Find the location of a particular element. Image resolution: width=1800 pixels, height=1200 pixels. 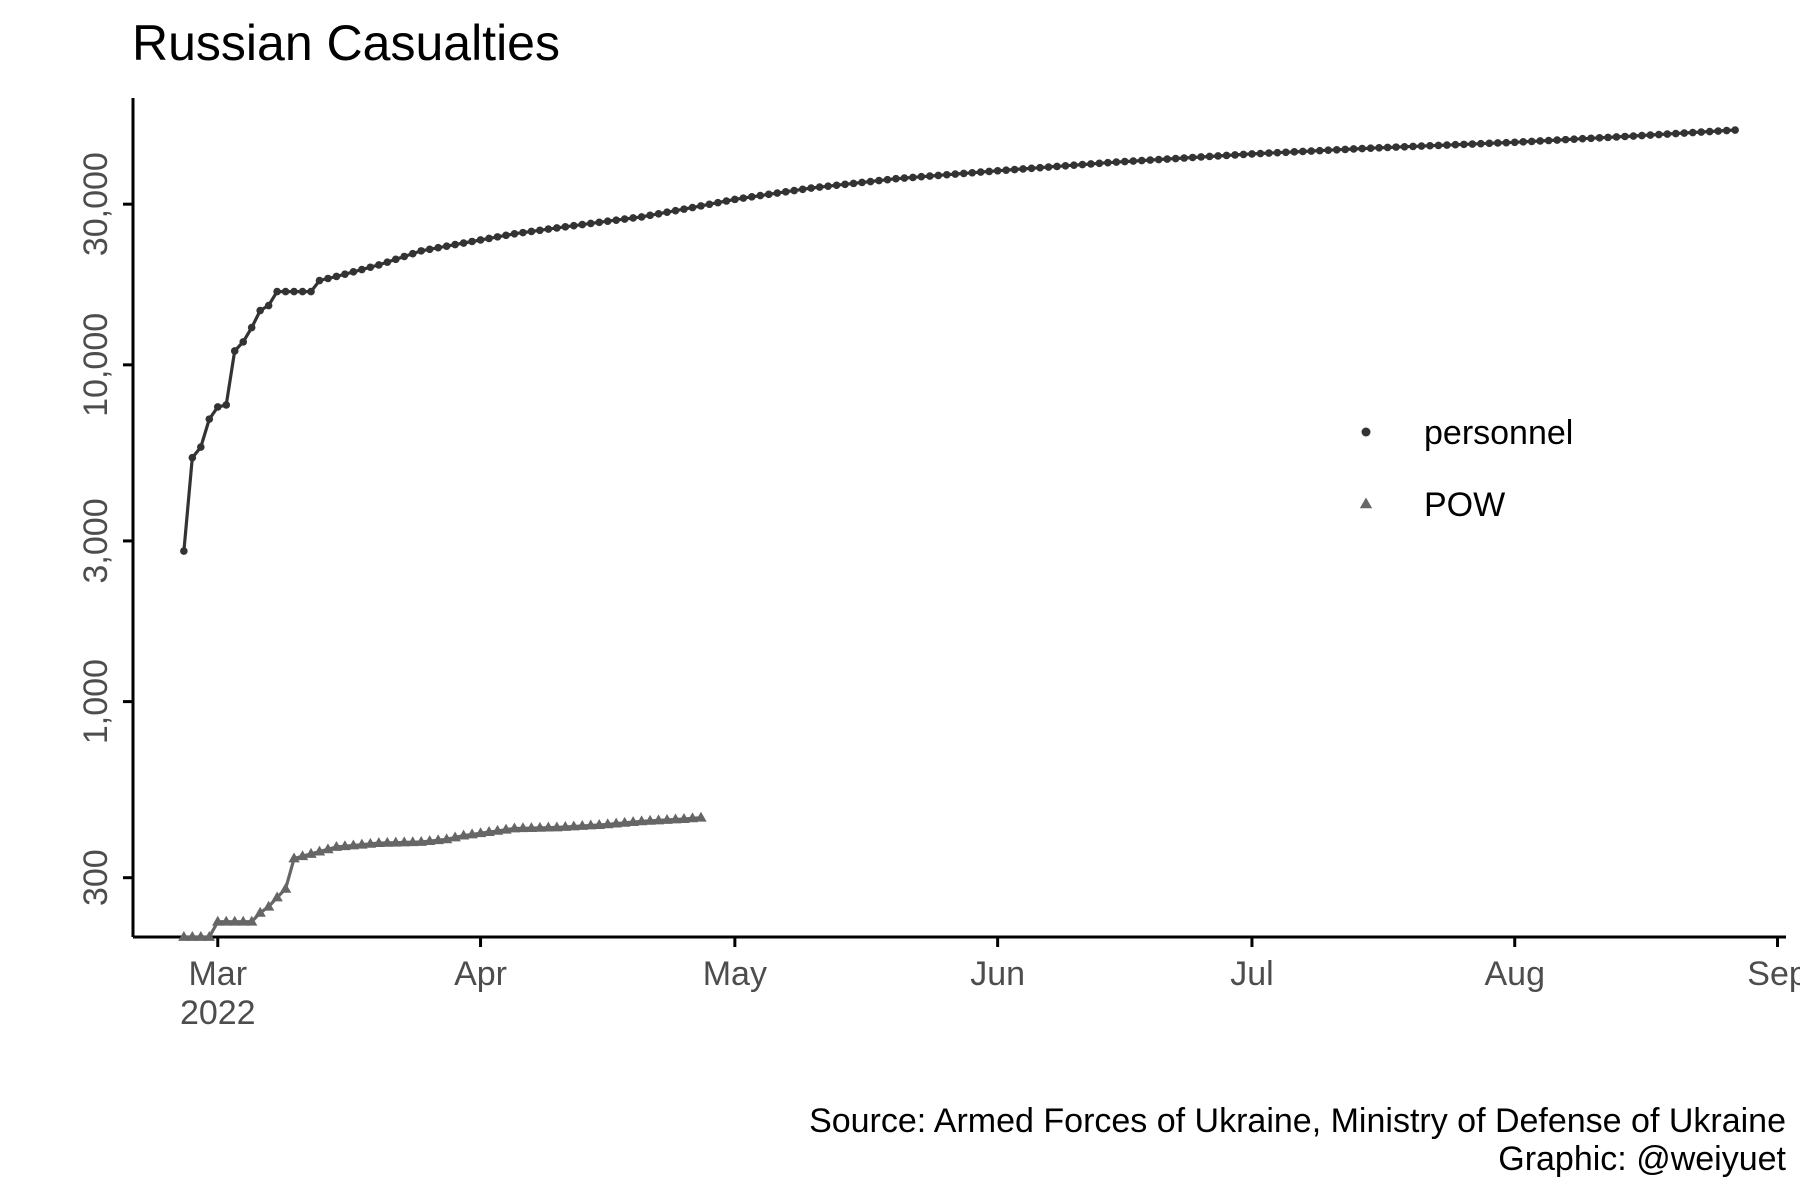

y-tick-label: 3,000 is located at coordinates (96, 540).